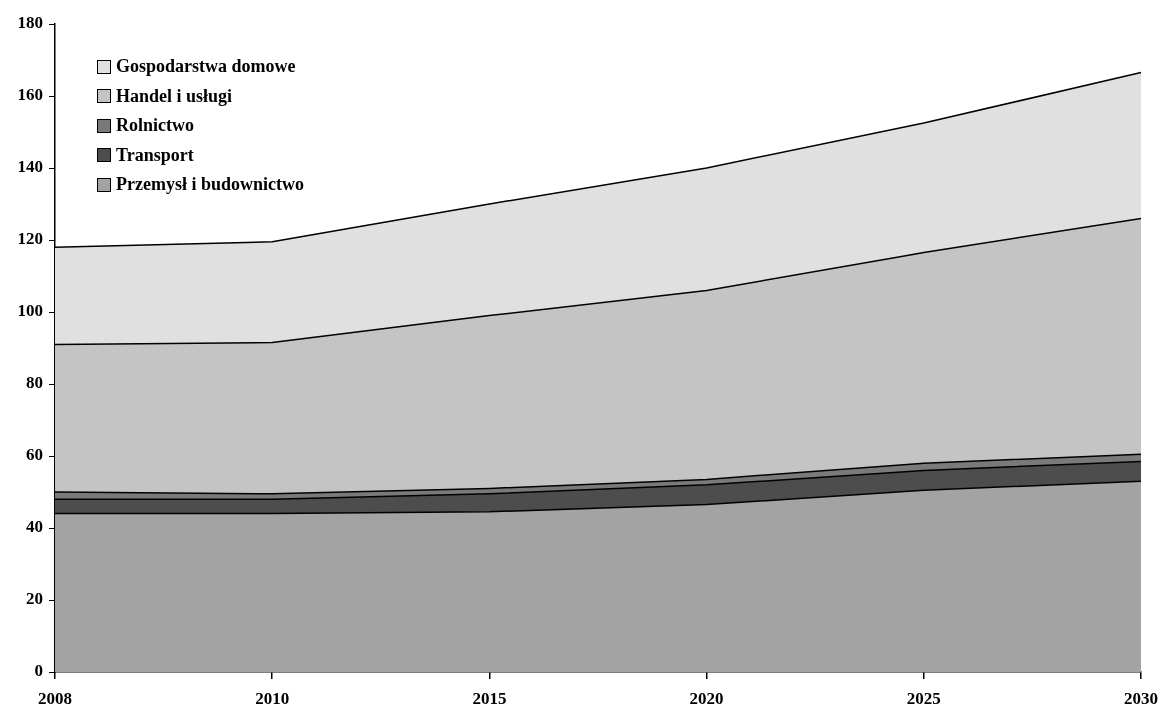 The image size is (1168, 713). What do you see at coordinates (30, 239) in the screenshot?
I see `y-tick-label: 120` at bounding box center [30, 239].